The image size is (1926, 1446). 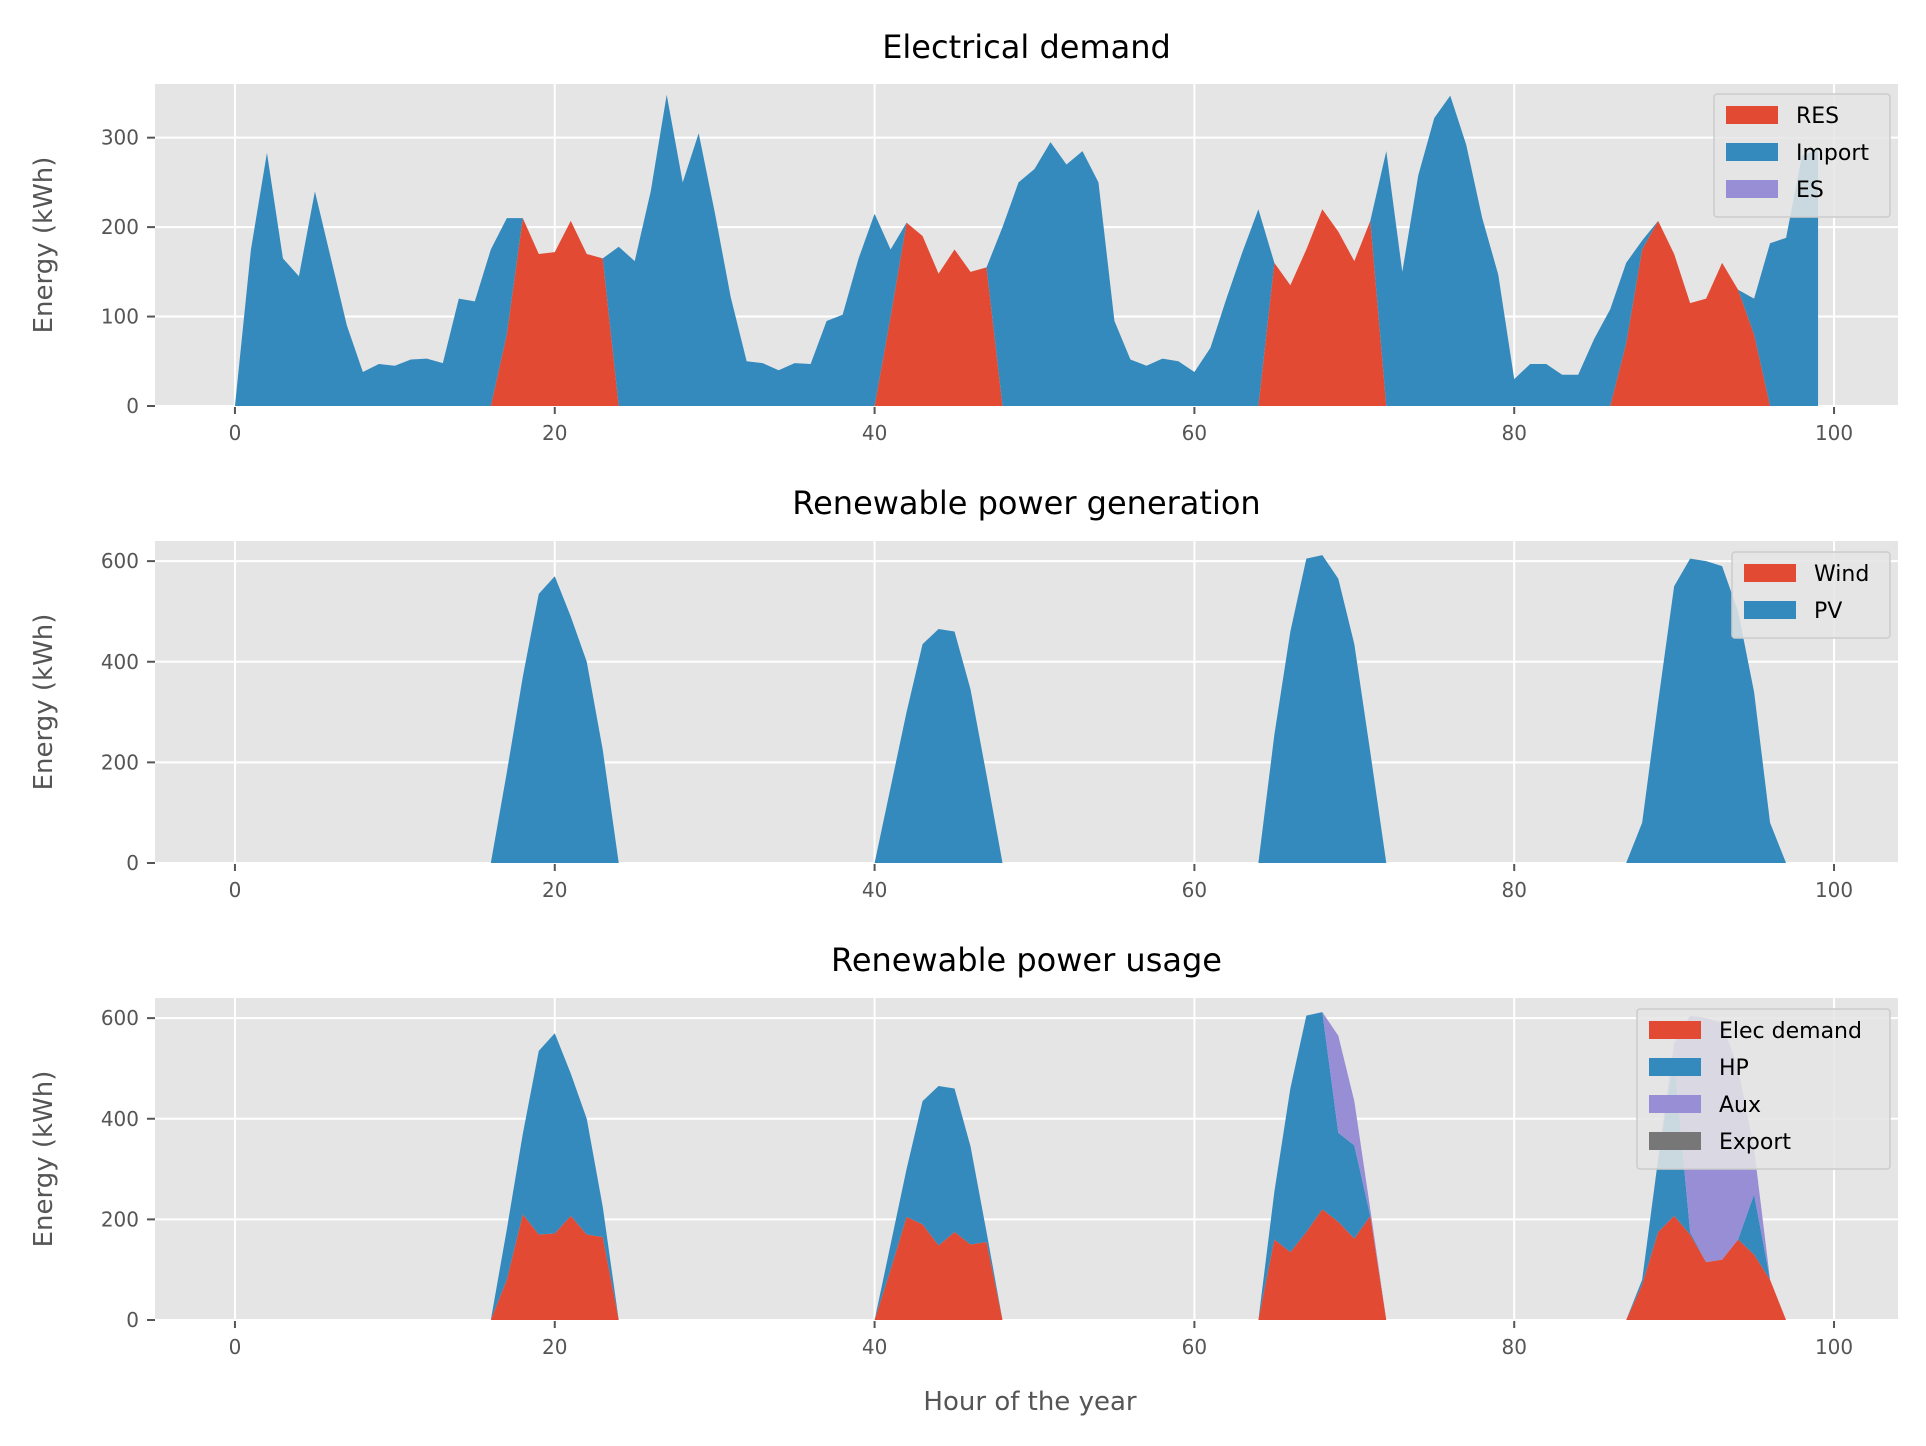 I want to click on legend-label: RES, so click(x=1817, y=116).